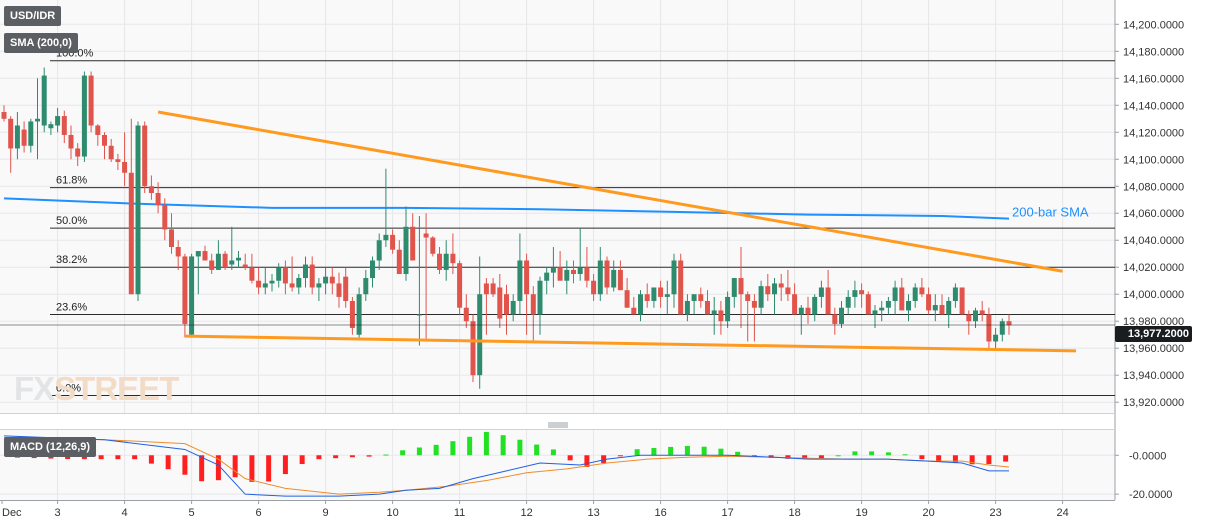 This screenshot has width=1207, height=526. I want to click on sma-indicator-label: SMA (200,0), so click(41, 43).